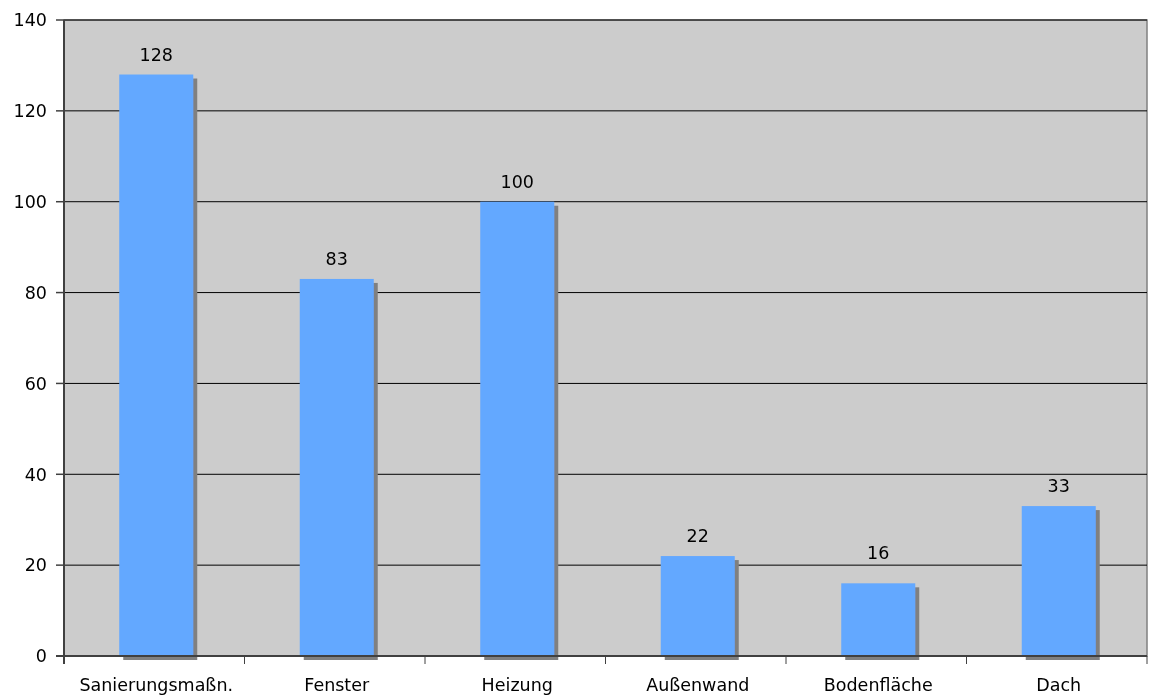  Describe the element at coordinates (30, 111) in the screenshot. I see `y-tick-label: 120` at that location.